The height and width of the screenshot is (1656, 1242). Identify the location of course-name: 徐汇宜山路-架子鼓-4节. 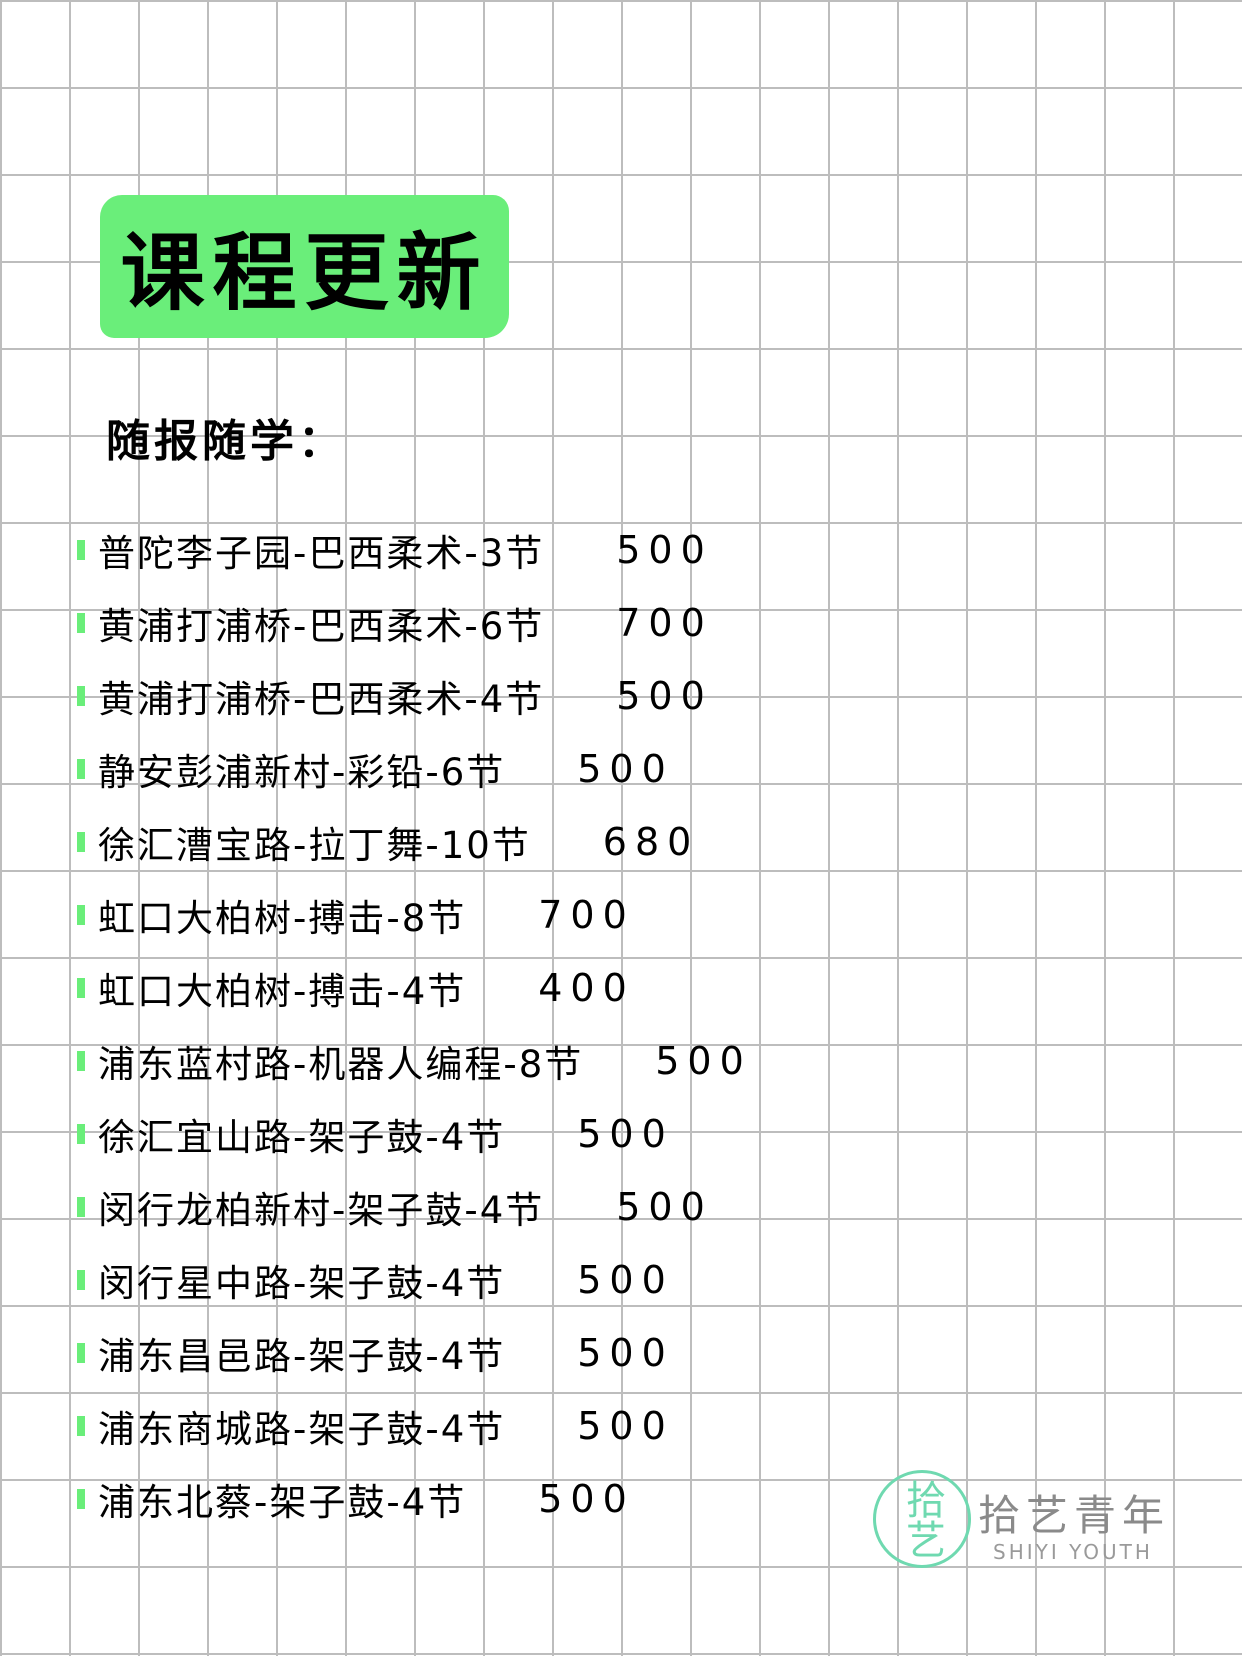
(302, 1137).